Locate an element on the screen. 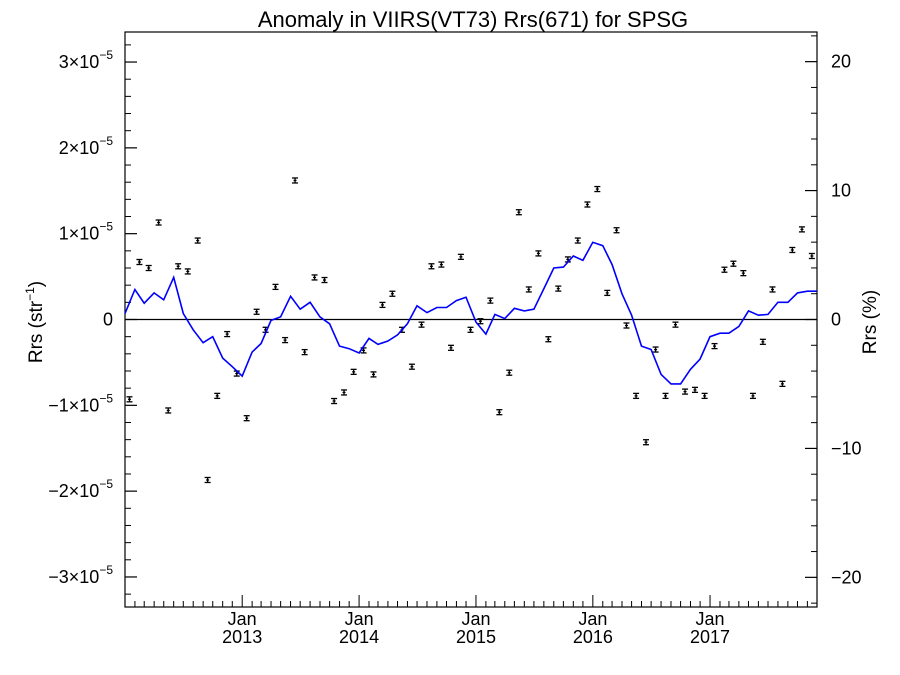  left-tick-label: 3×10⁻⁵ is located at coordinates (86, 60).